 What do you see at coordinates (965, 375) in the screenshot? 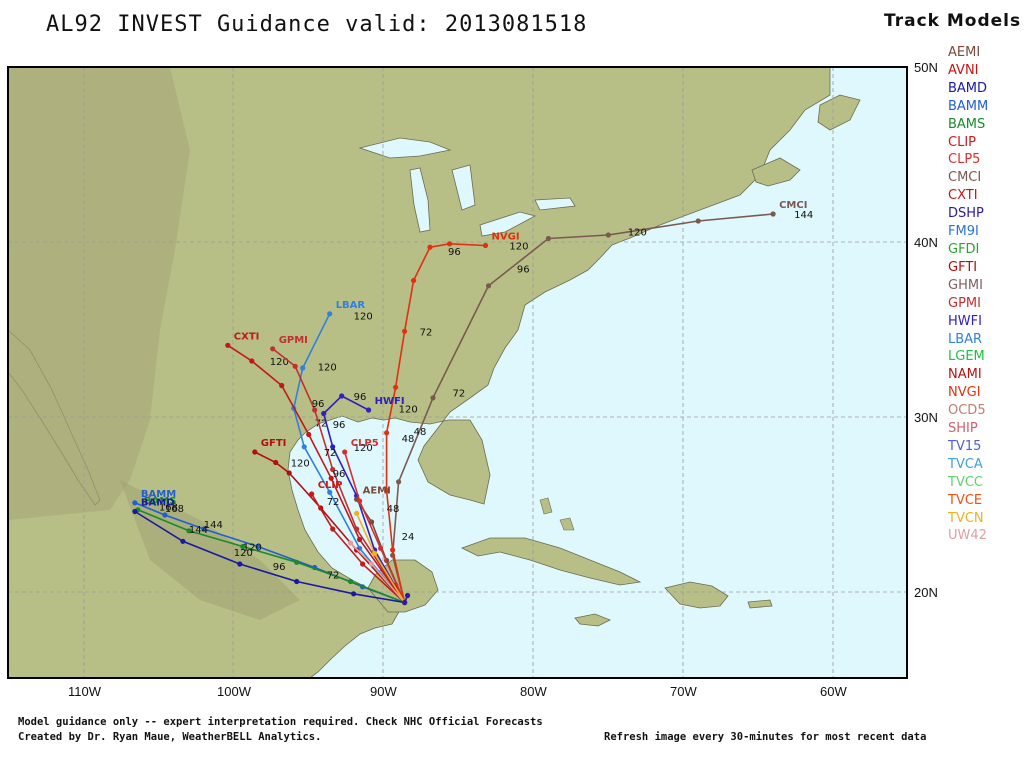
I see `legend-entry-nami: NAMI` at bounding box center [965, 375].